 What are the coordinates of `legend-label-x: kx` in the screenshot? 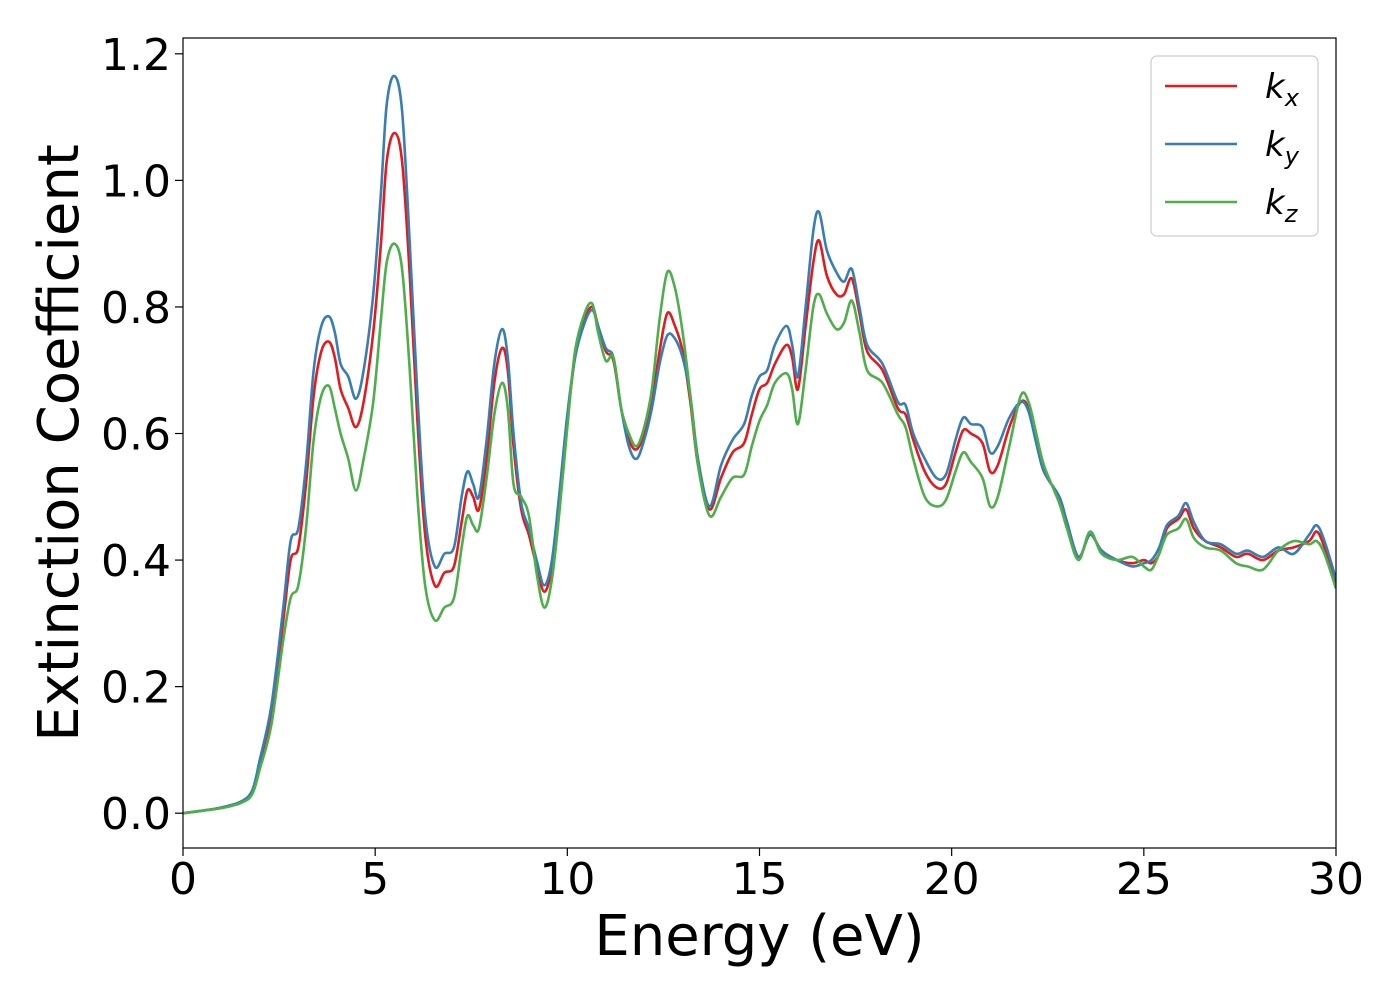 It's located at (1282, 89).